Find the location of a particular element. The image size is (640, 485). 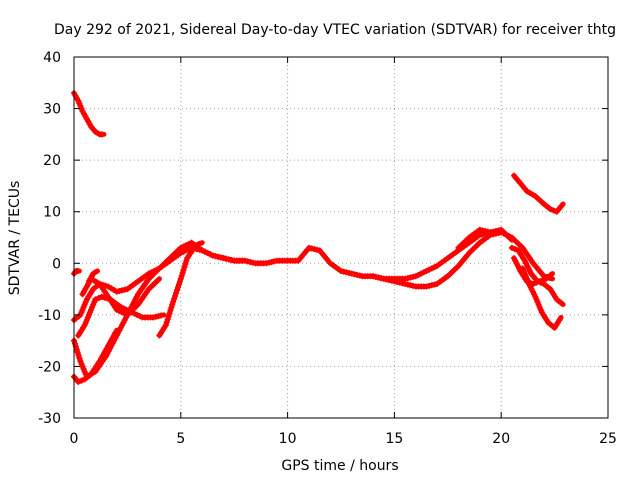

y-axis-label: SDTVAR / TECUs is located at coordinates (15, 238).